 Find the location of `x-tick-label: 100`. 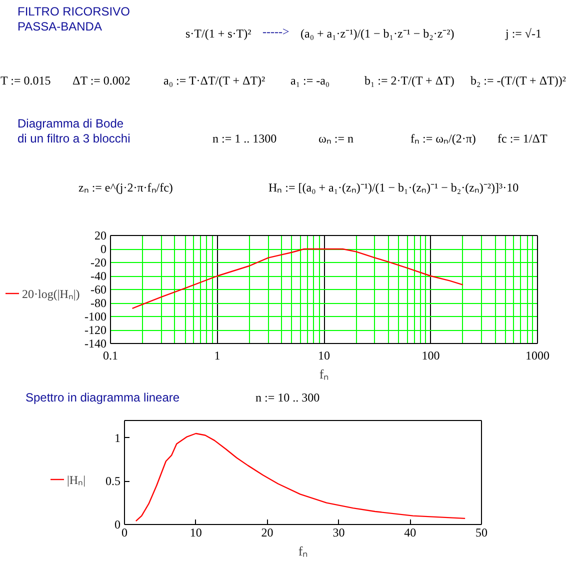

x-tick-label: 100 is located at coordinates (431, 355).